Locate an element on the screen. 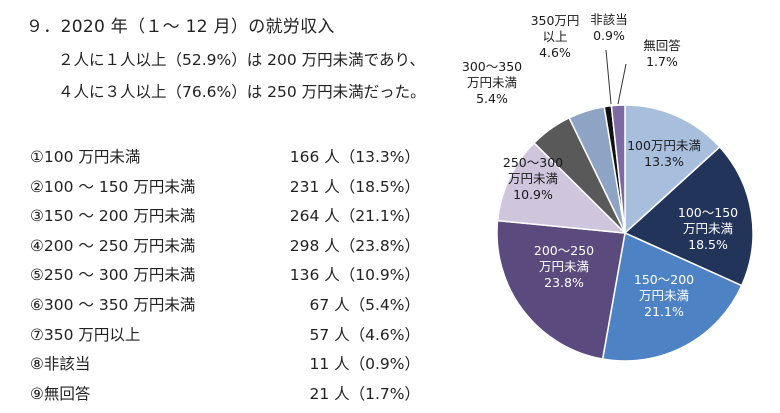 The width and height of the screenshot is (780, 413). list-item: ⑨無回答 21 人（1.7%） is located at coordinates (225, 393).